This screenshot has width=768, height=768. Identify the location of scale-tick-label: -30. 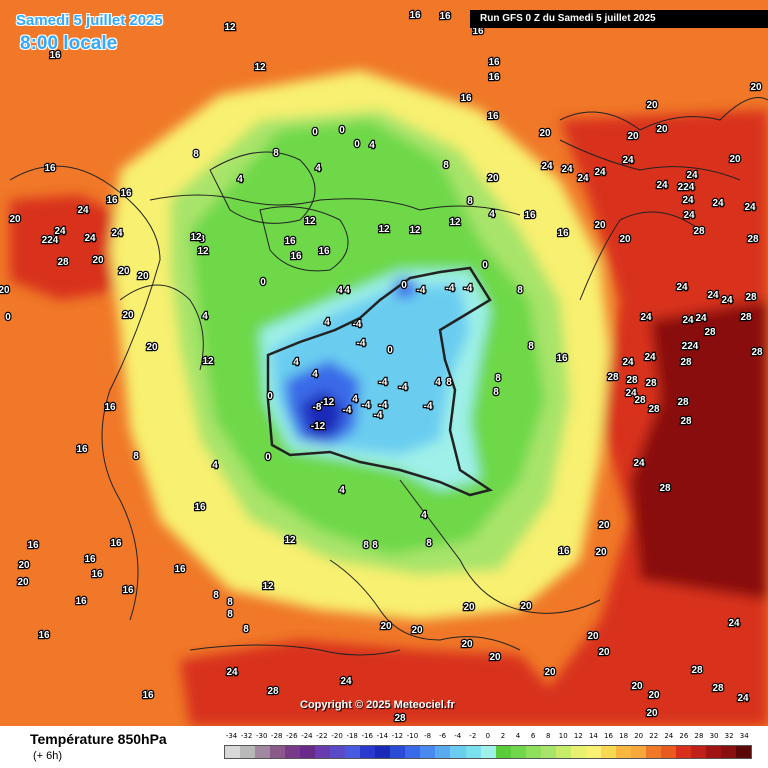
(261, 736).